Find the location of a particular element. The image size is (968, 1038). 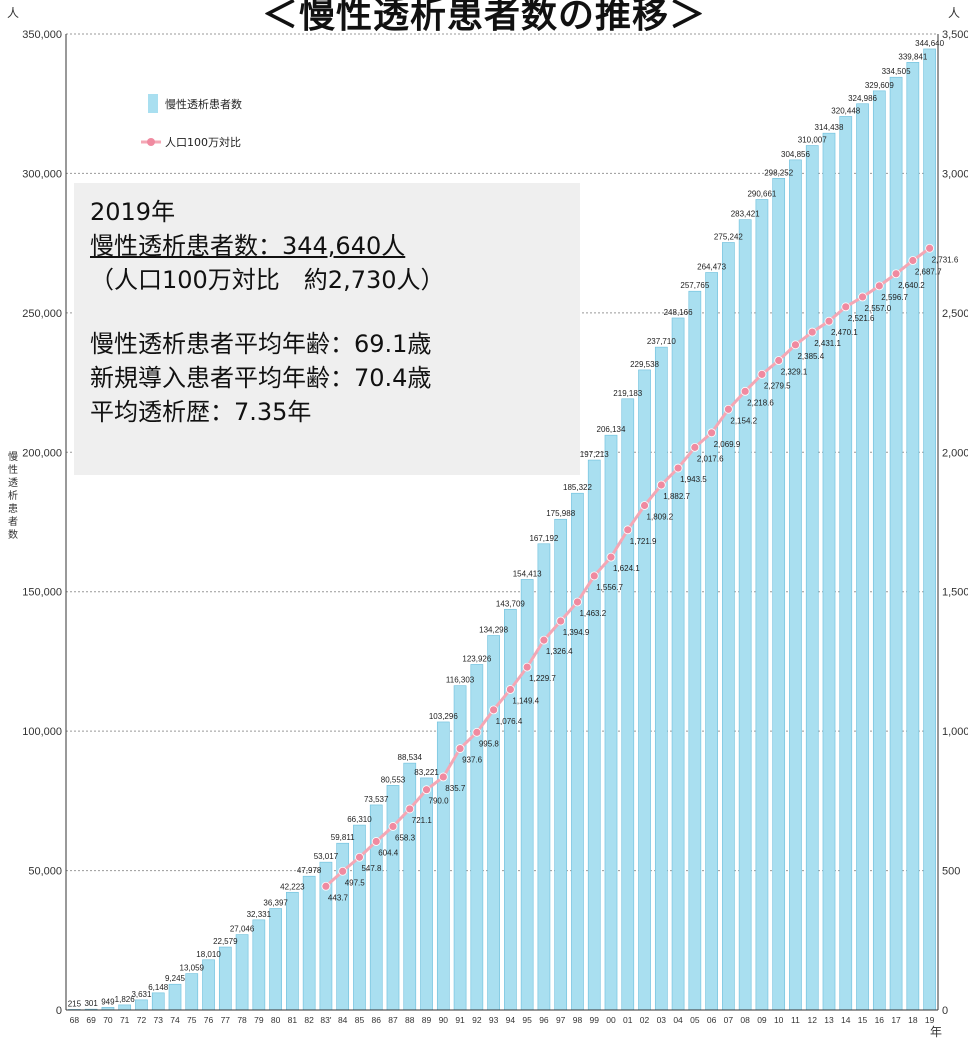

bar-value-label: 47,978 is located at coordinates (309, 870).